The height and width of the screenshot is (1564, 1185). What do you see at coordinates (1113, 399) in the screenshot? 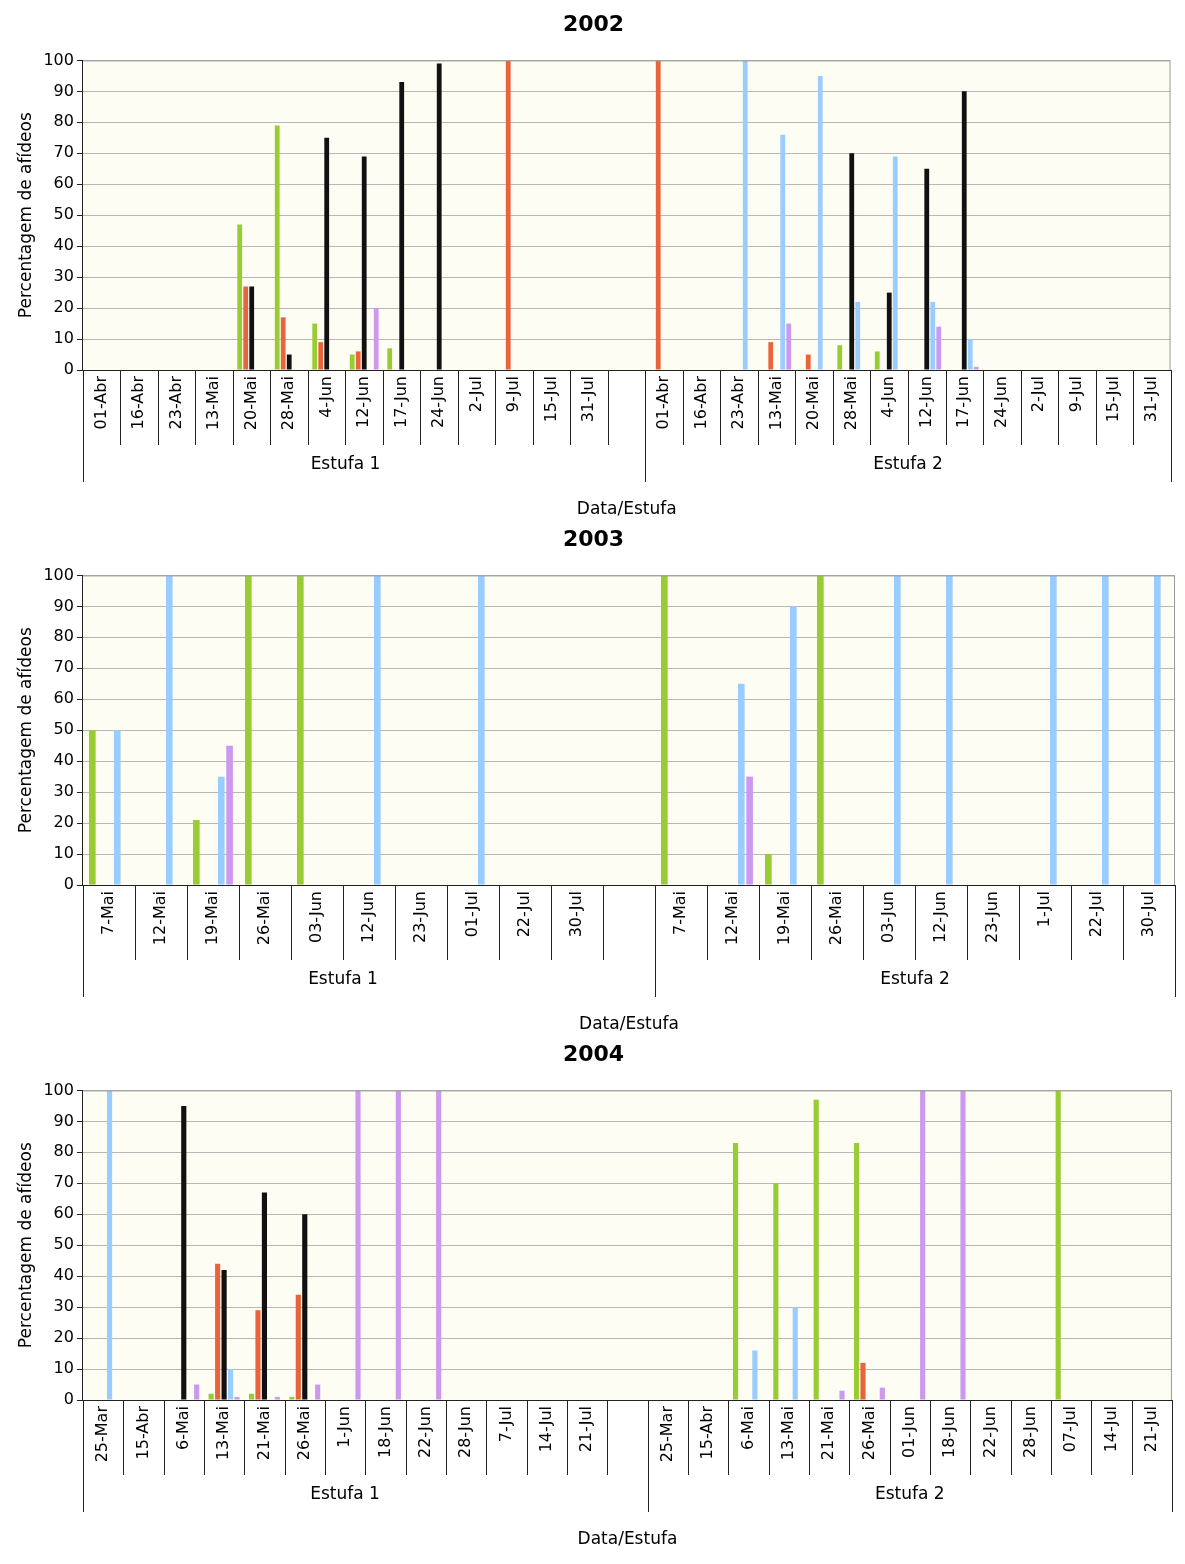
I see `x-tick-label: 15-Jul` at bounding box center [1113, 399].